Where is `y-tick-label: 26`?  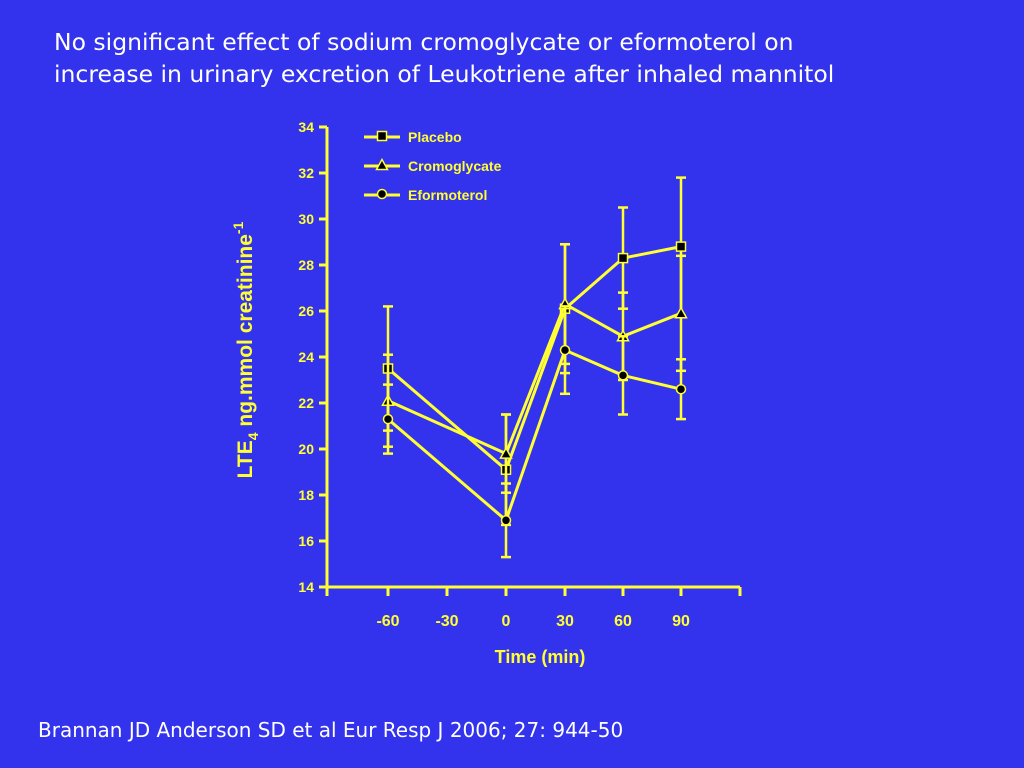 y-tick-label: 26 is located at coordinates (306, 311).